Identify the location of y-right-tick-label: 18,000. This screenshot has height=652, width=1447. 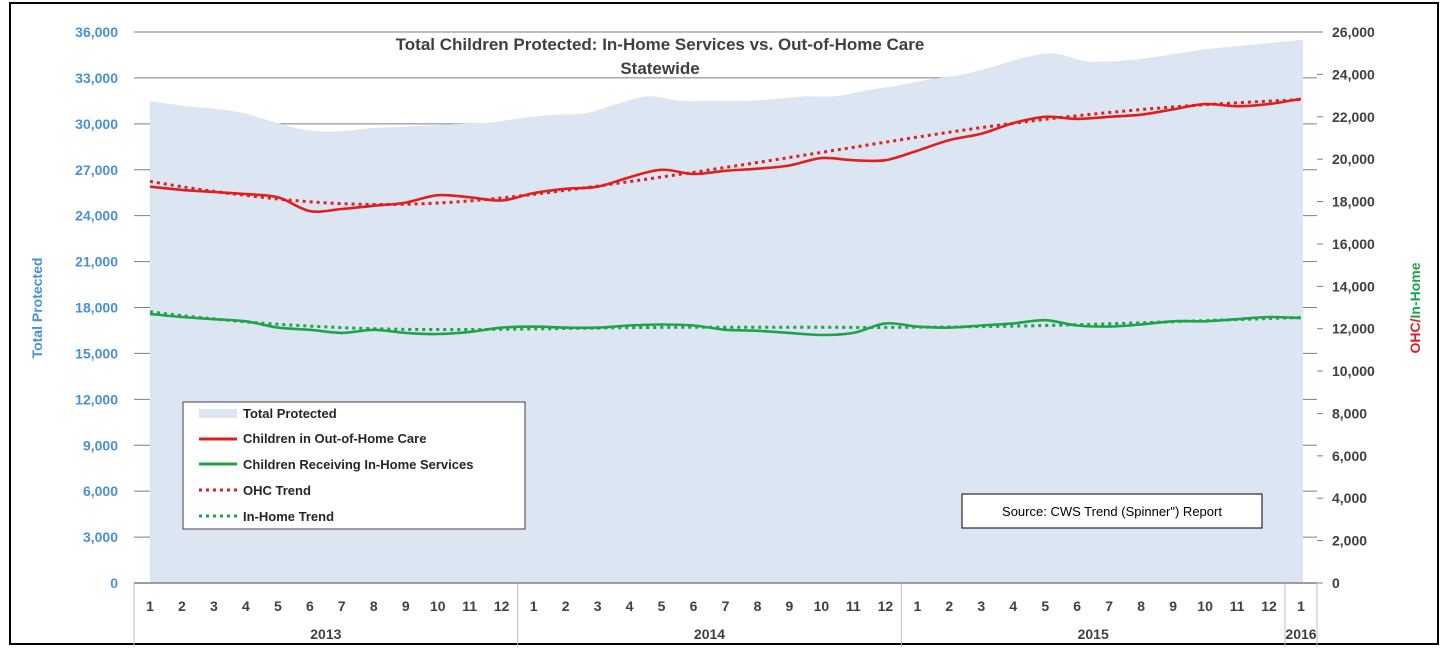
(1353, 202).